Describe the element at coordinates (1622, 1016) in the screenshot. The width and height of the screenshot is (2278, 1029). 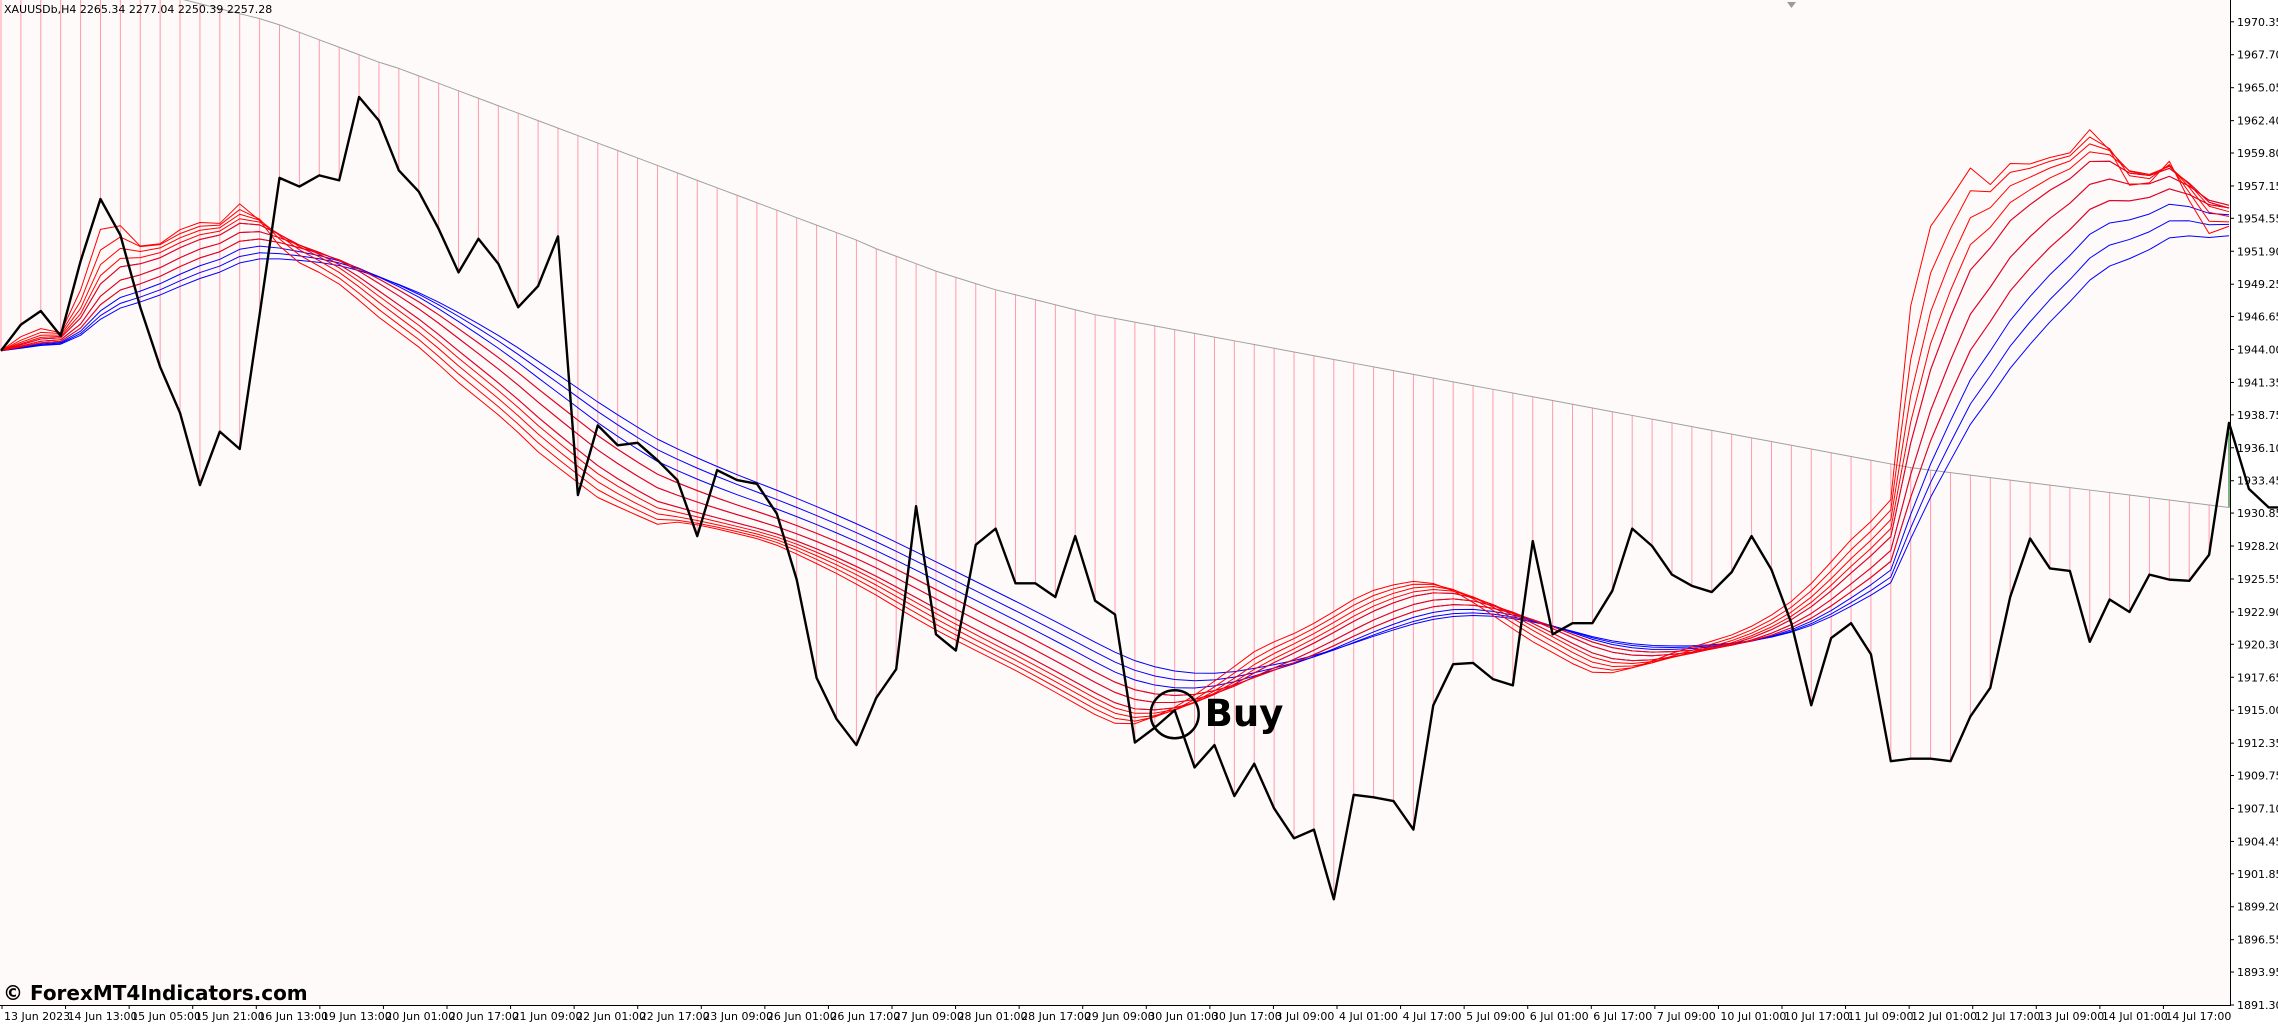
I see `x-tick-label: 6 Jul 17:00` at that location.